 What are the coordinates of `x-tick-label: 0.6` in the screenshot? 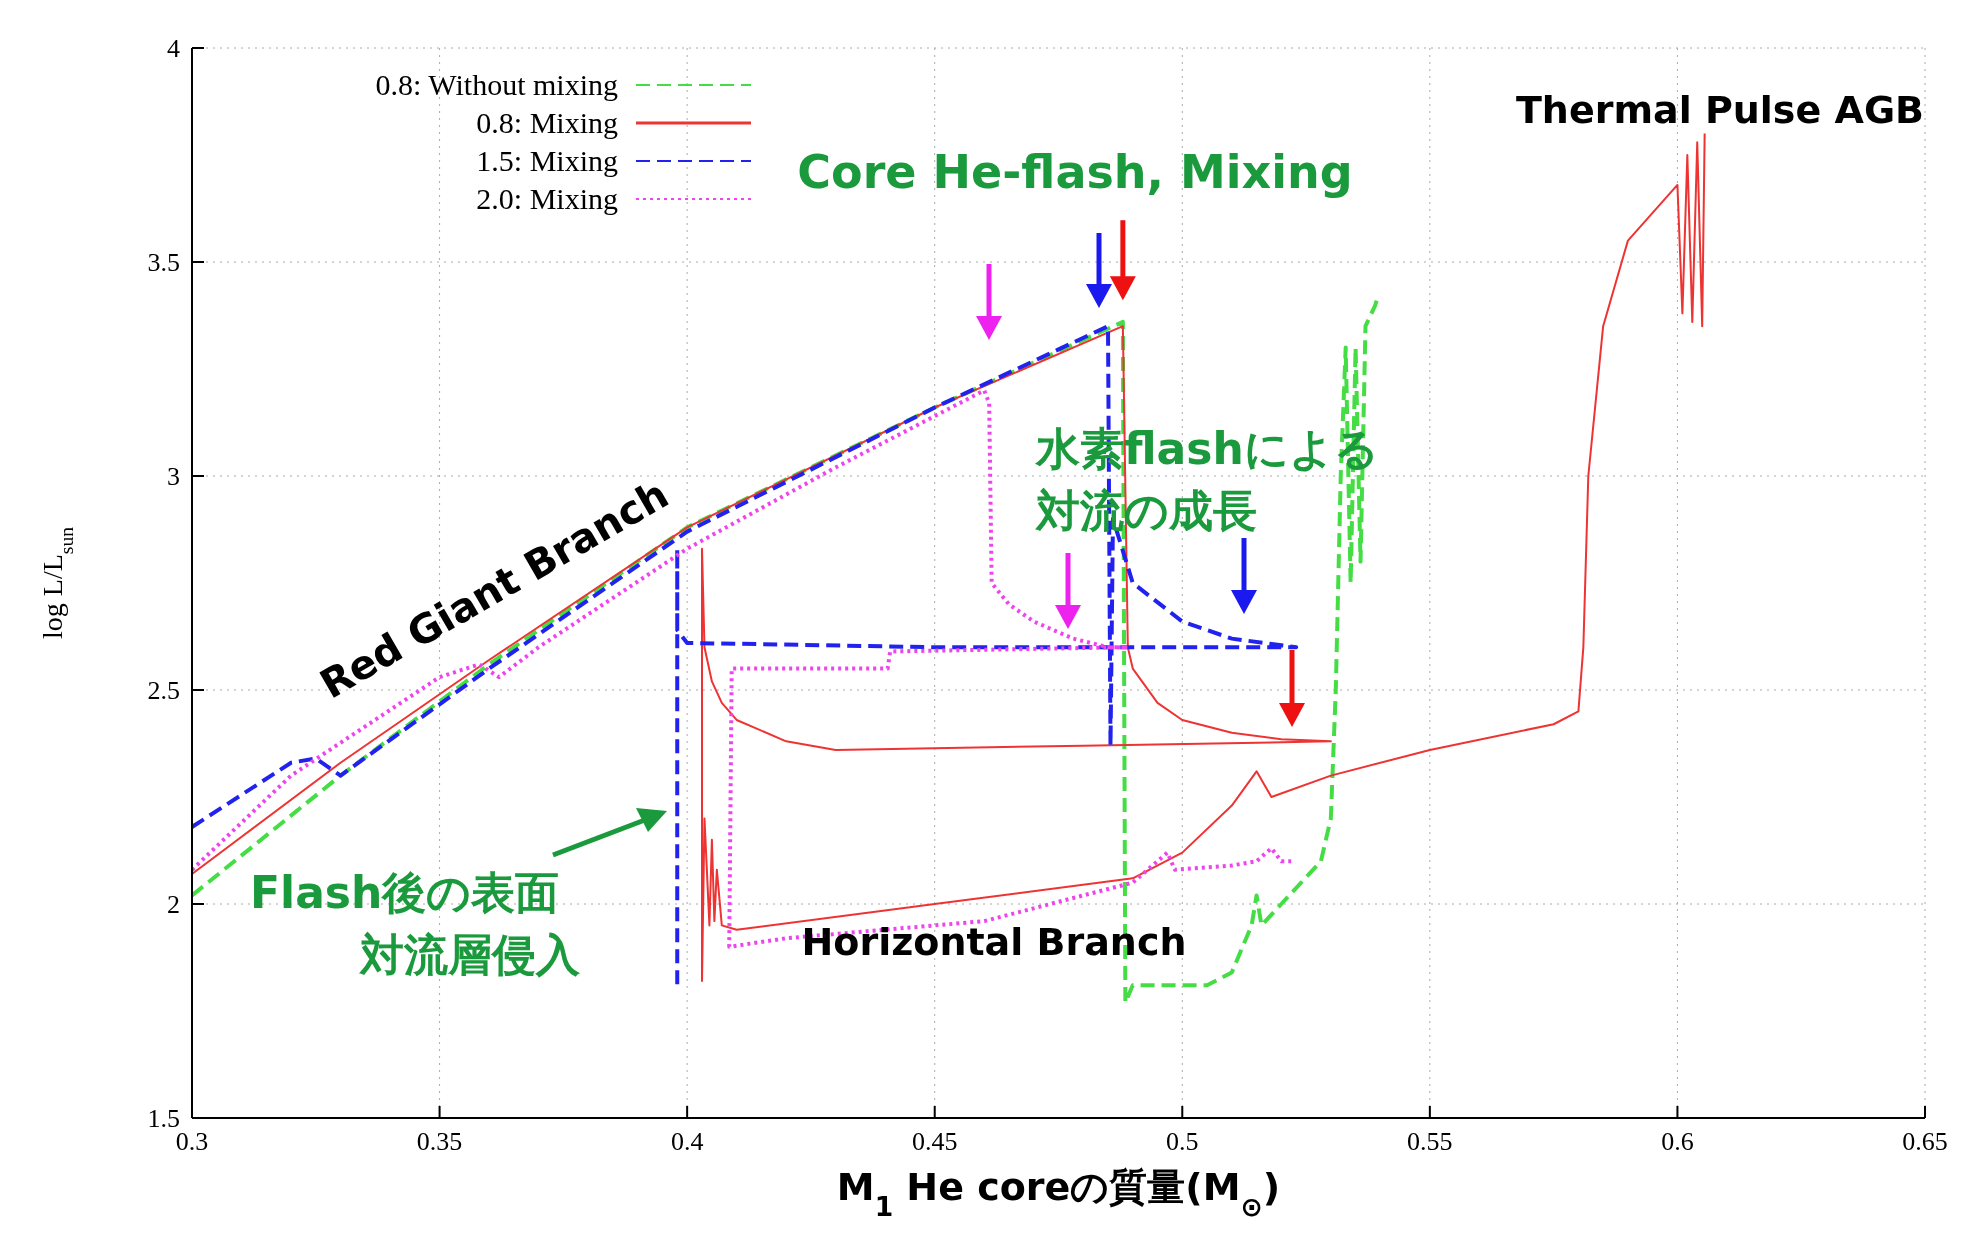 It's located at (1677, 1142).